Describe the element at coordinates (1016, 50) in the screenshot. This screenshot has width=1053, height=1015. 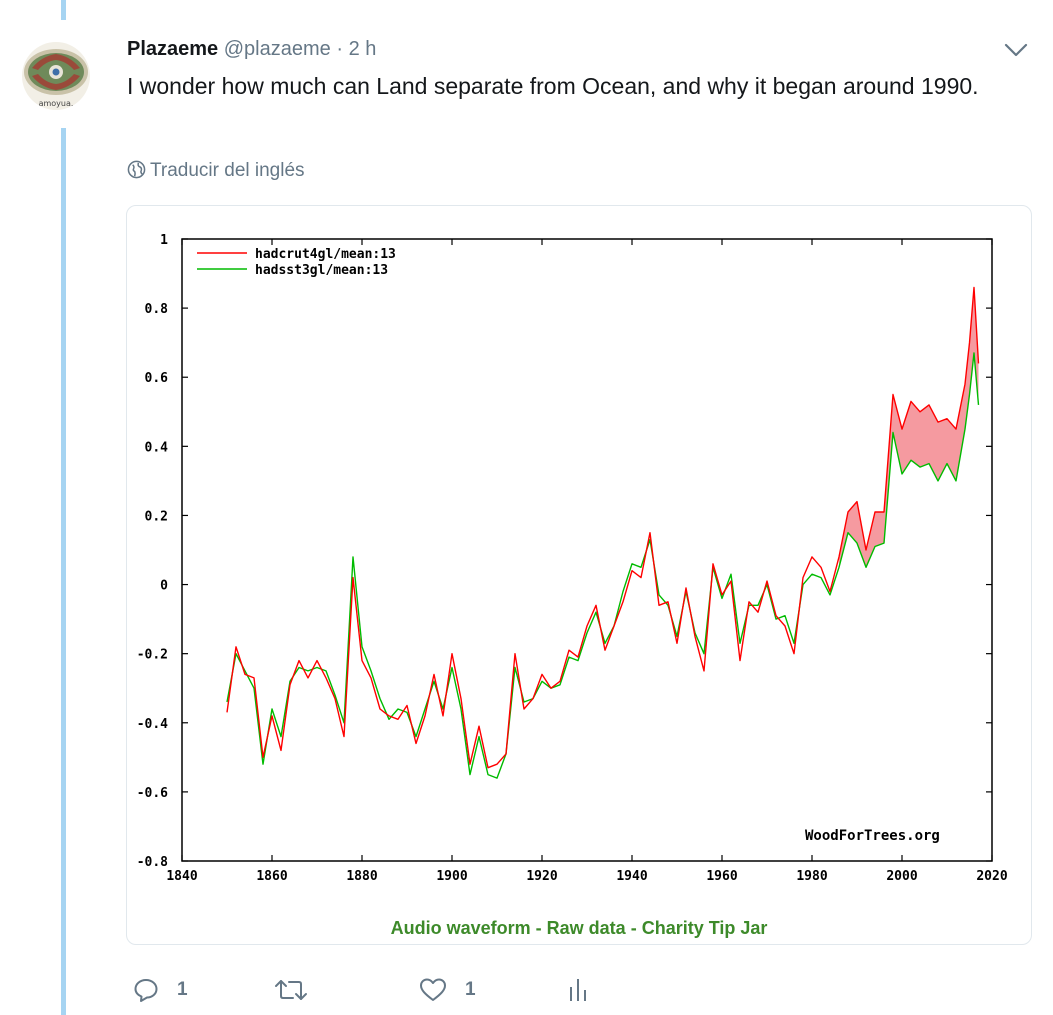
I see `more-options-chevron-down-icon` at that location.